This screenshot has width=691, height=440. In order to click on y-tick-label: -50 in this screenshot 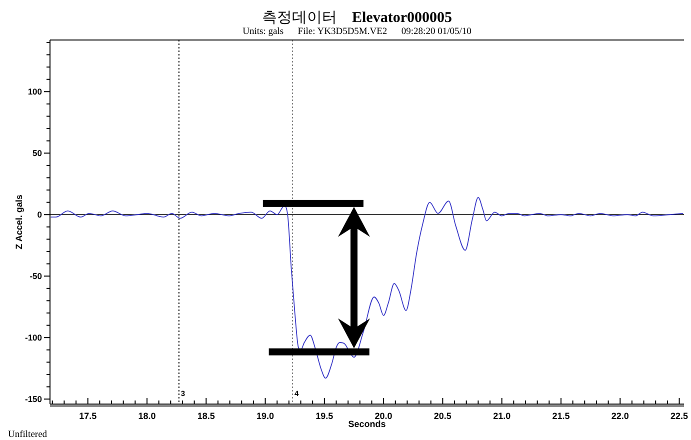, I will do `click(36, 276)`.